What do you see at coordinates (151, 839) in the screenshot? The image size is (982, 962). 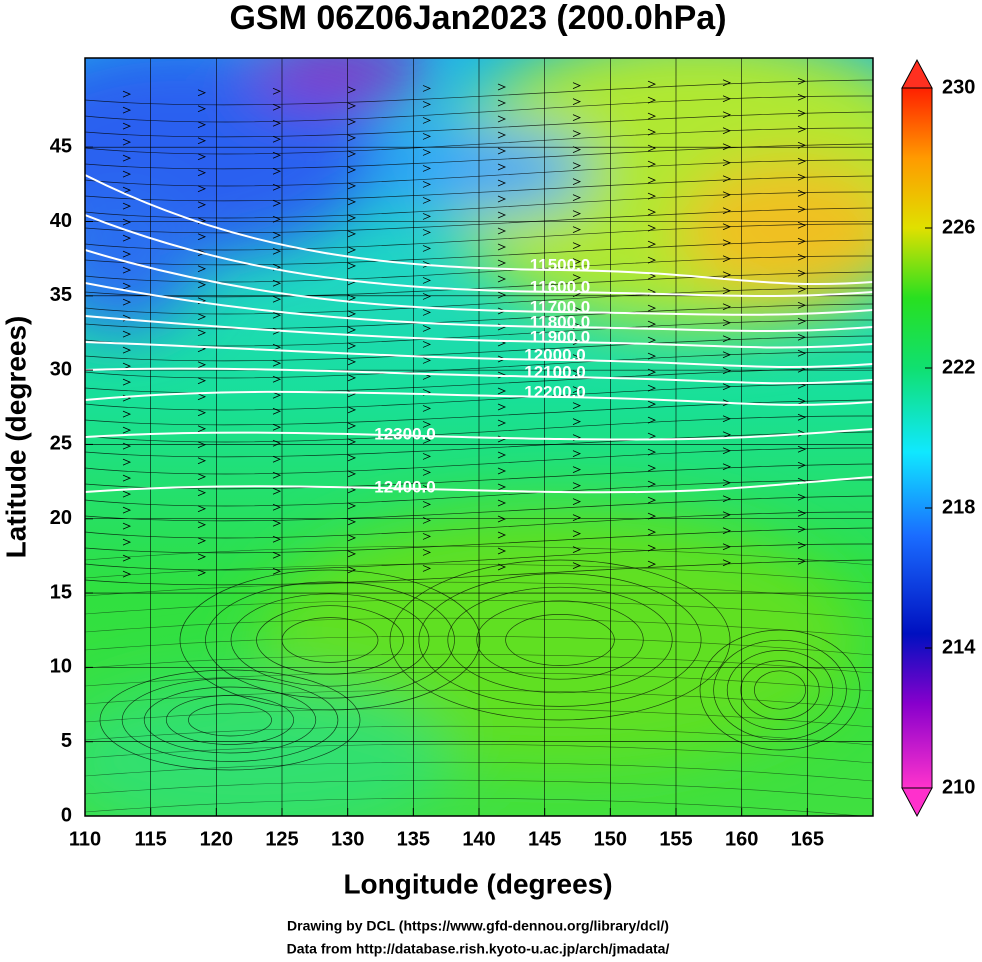 I see `x-tick-label: 115` at bounding box center [151, 839].